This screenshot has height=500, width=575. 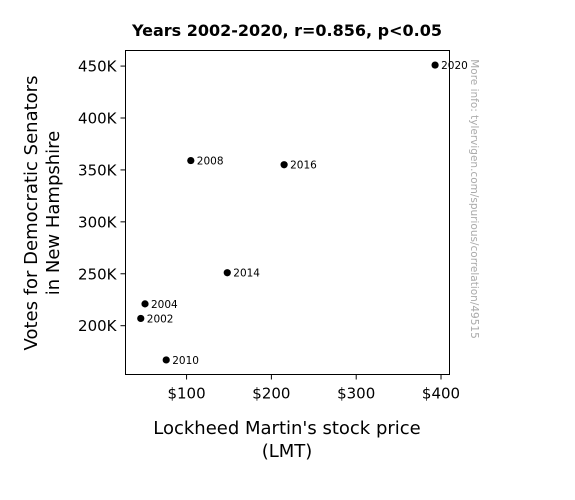 What do you see at coordinates (356, 394) in the screenshot?
I see `x-tick-label: $300` at bounding box center [356, 394].